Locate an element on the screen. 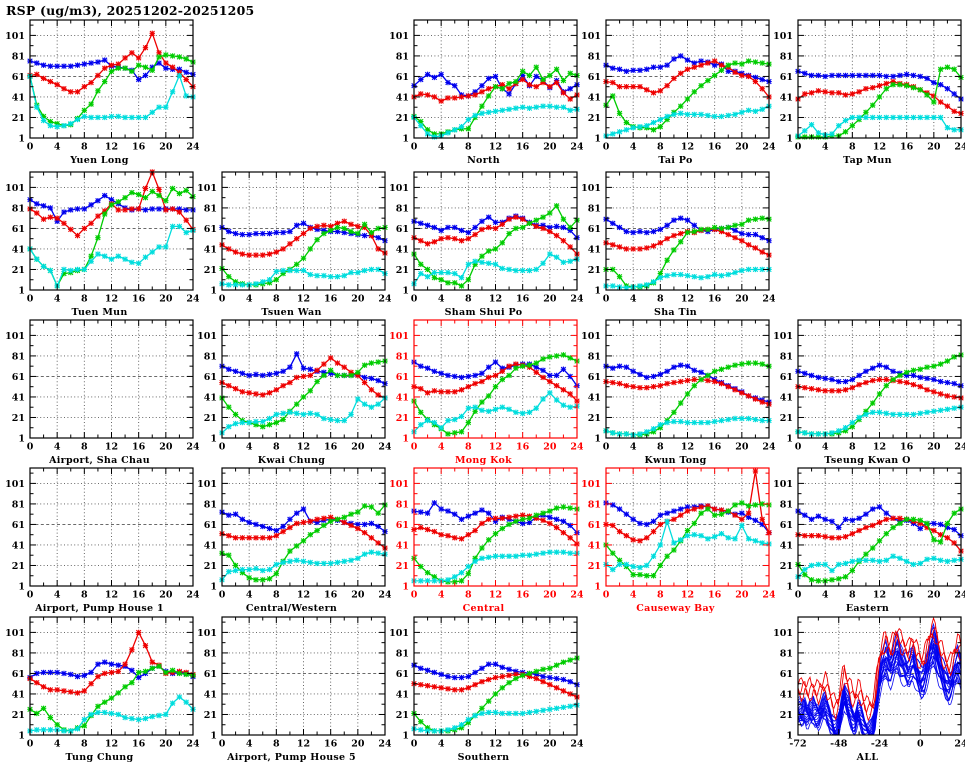  panel-title: Mong Kok is located at coordinates (483, 460).